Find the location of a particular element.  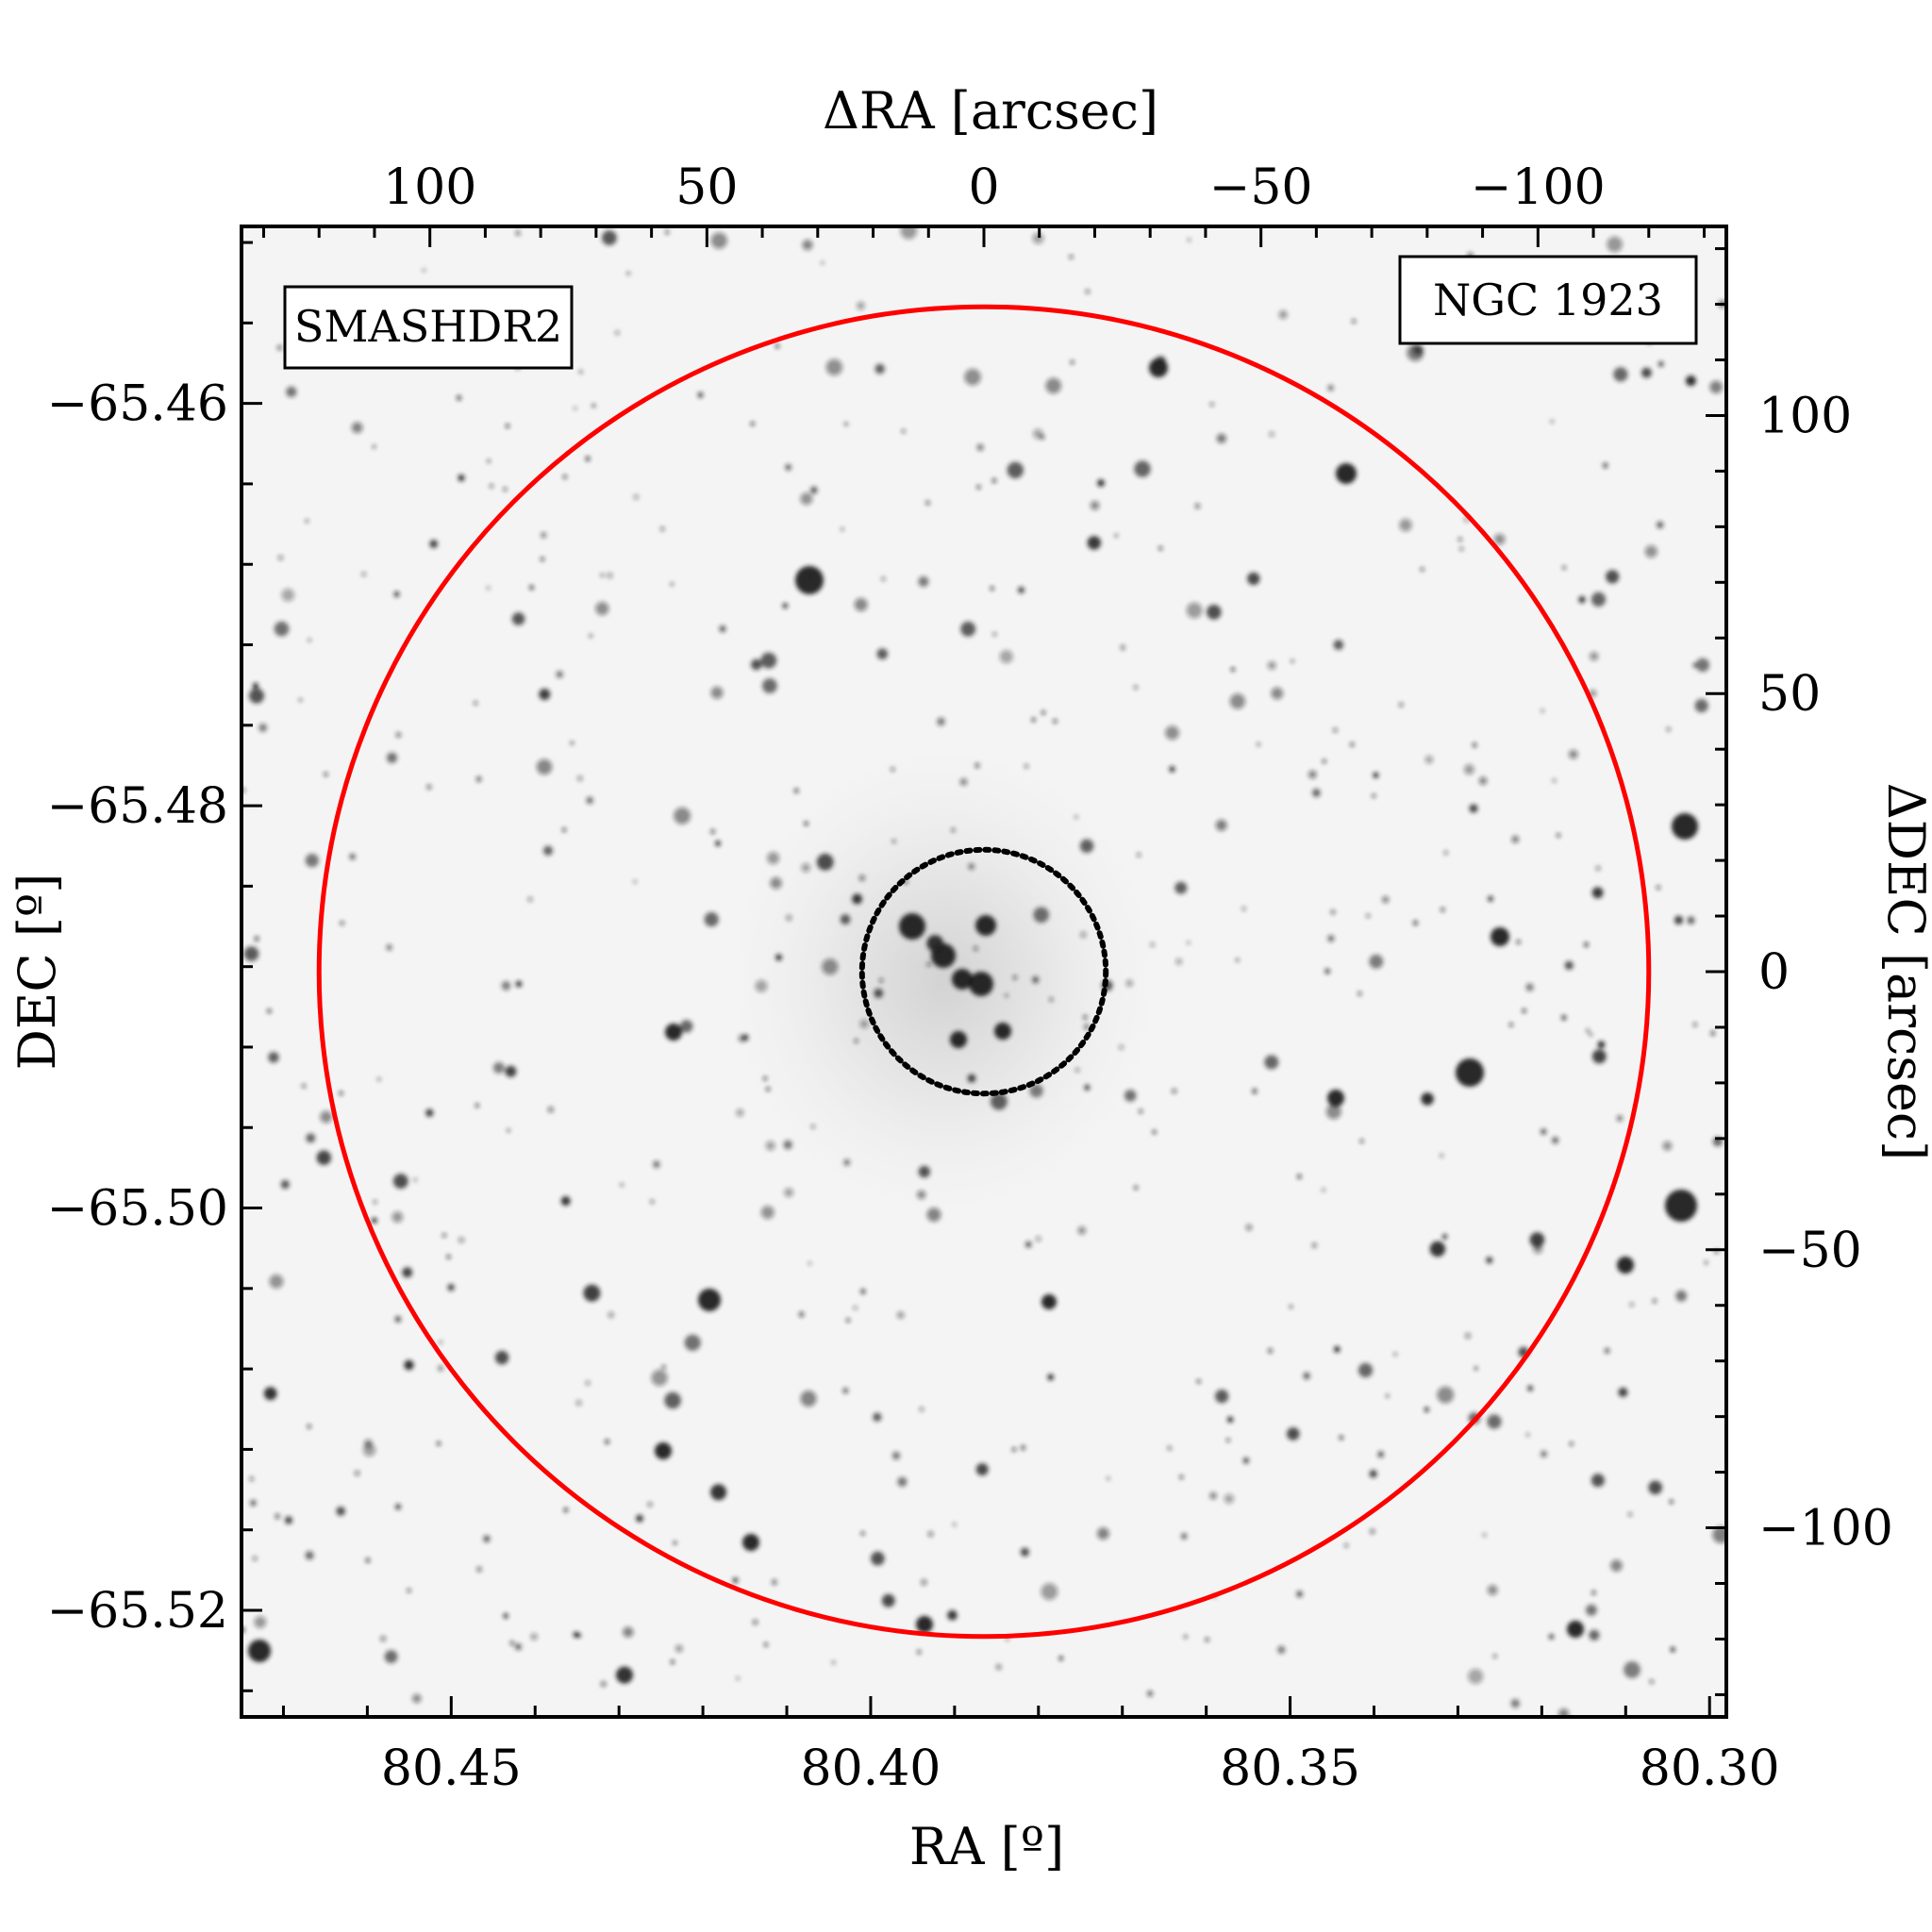

object-label: NGC 1923 is located at coordinates (1548, 300).